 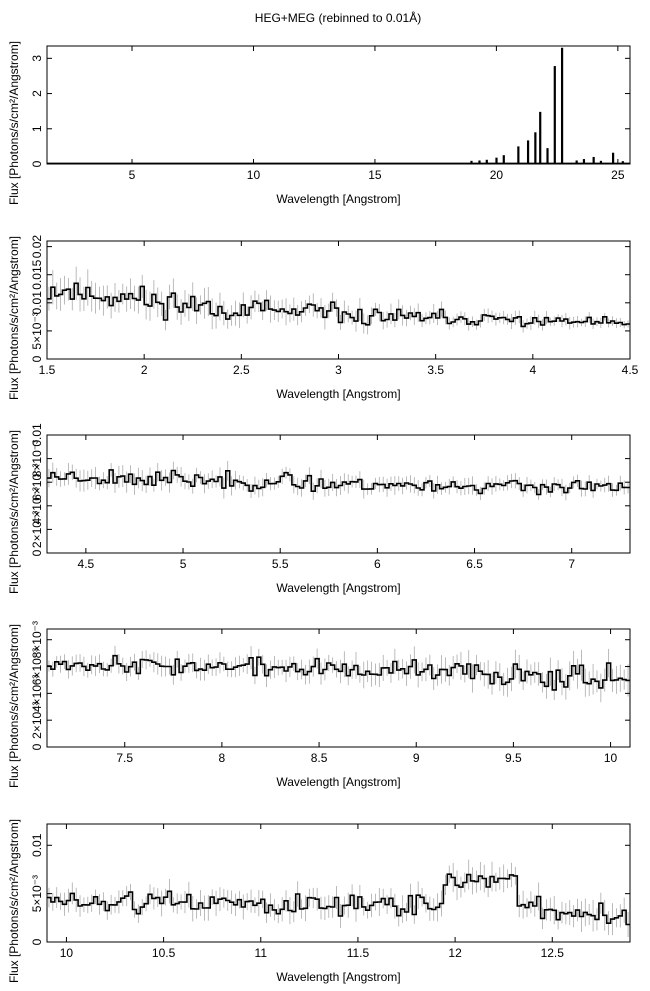 What do you see at coordinates (338, 370) in the screenshot?
I see `x-tick-label: 3` at bounding box center [338, 370].